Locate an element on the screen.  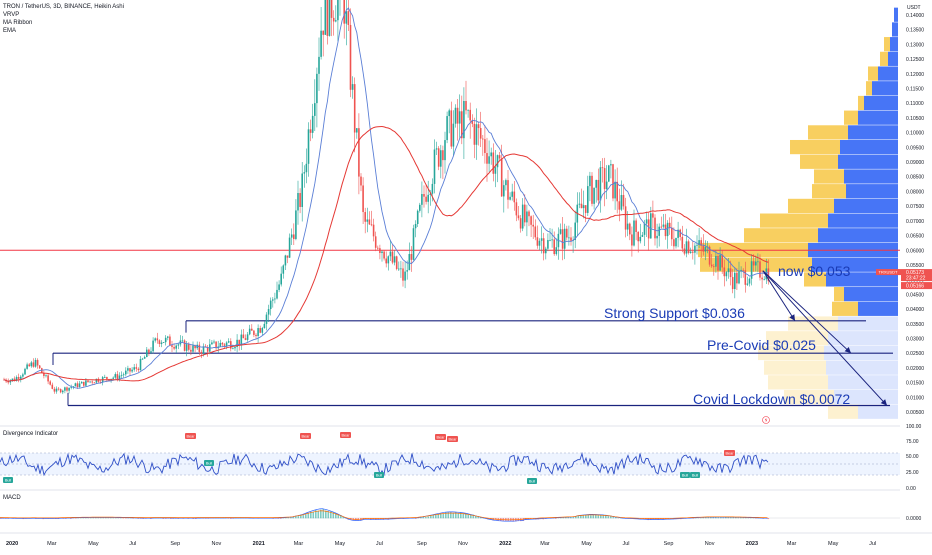
osc-tick: 100.00 is located at coordinates (914, 427).